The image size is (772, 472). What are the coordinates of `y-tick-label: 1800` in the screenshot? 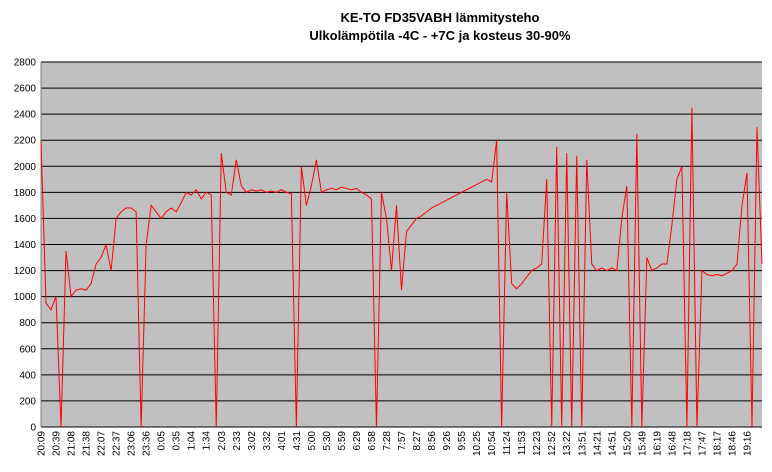 It's located at (25, 193).